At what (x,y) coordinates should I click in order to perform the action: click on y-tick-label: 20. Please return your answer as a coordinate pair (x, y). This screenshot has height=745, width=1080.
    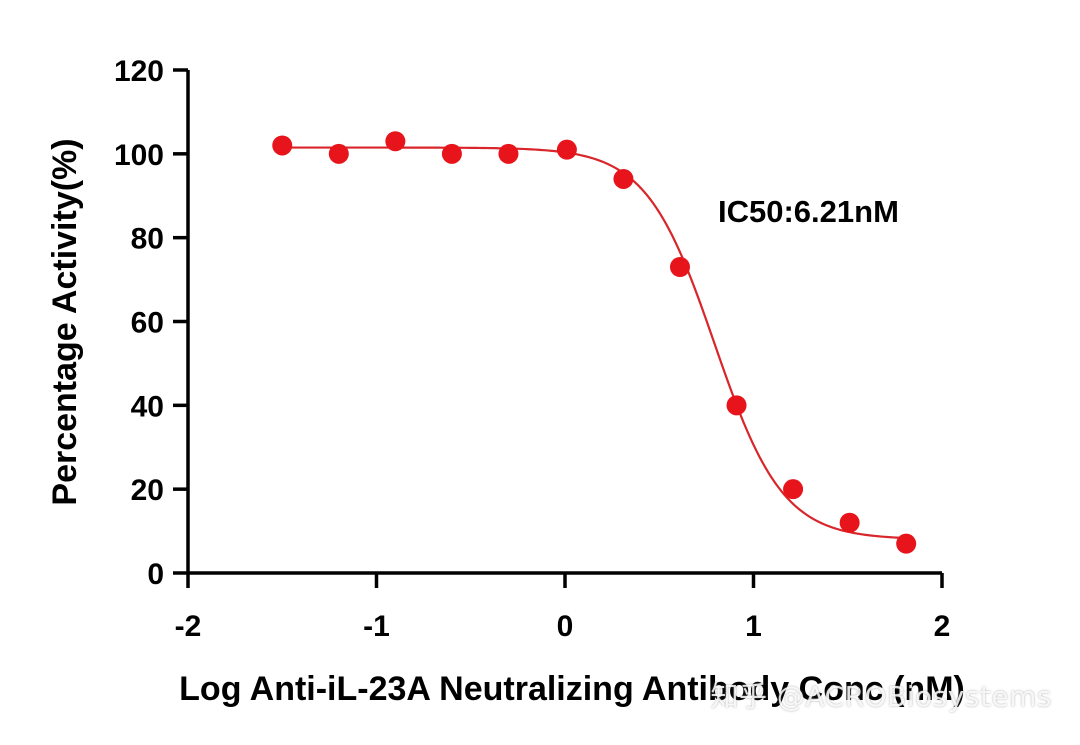
    Looking at the image, I should click on (147, 490).